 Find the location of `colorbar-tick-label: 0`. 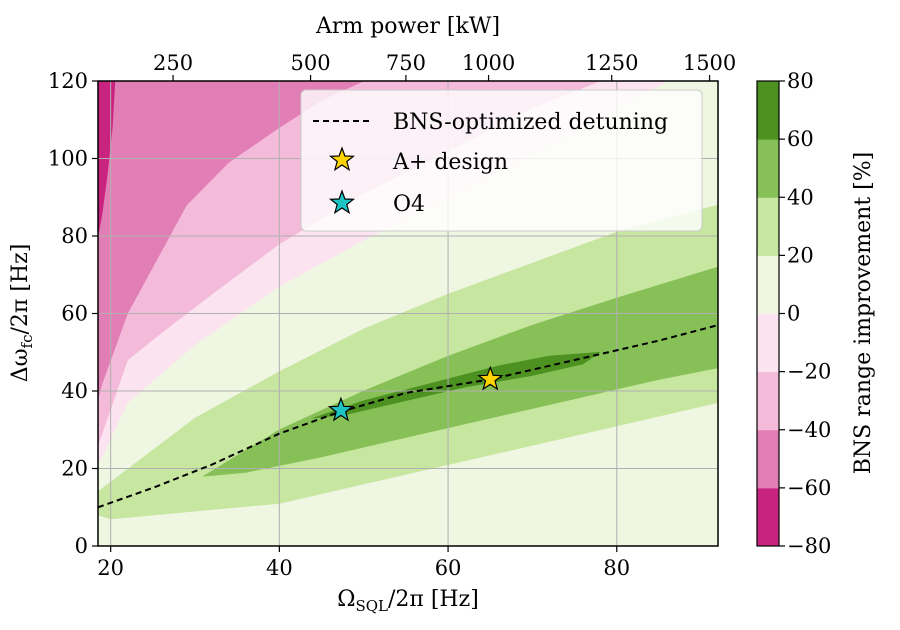

colorbar-tick-label: 0 is located at coordinates (793, 314).